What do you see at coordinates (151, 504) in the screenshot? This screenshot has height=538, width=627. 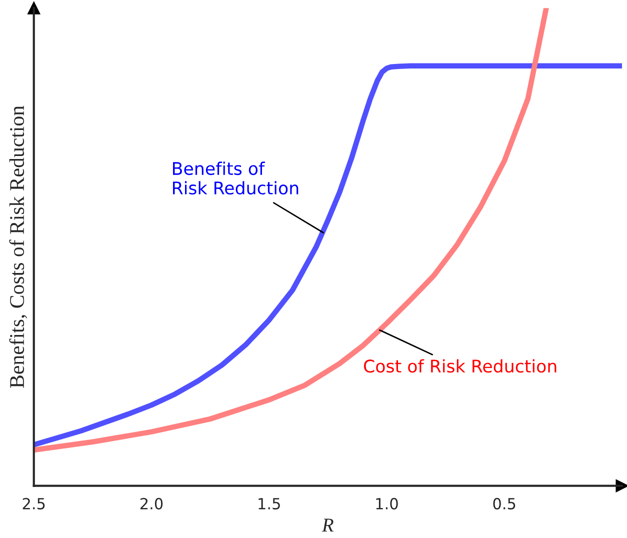 I see `x-tick-label: 2.0` at bounding box center [151, 504].